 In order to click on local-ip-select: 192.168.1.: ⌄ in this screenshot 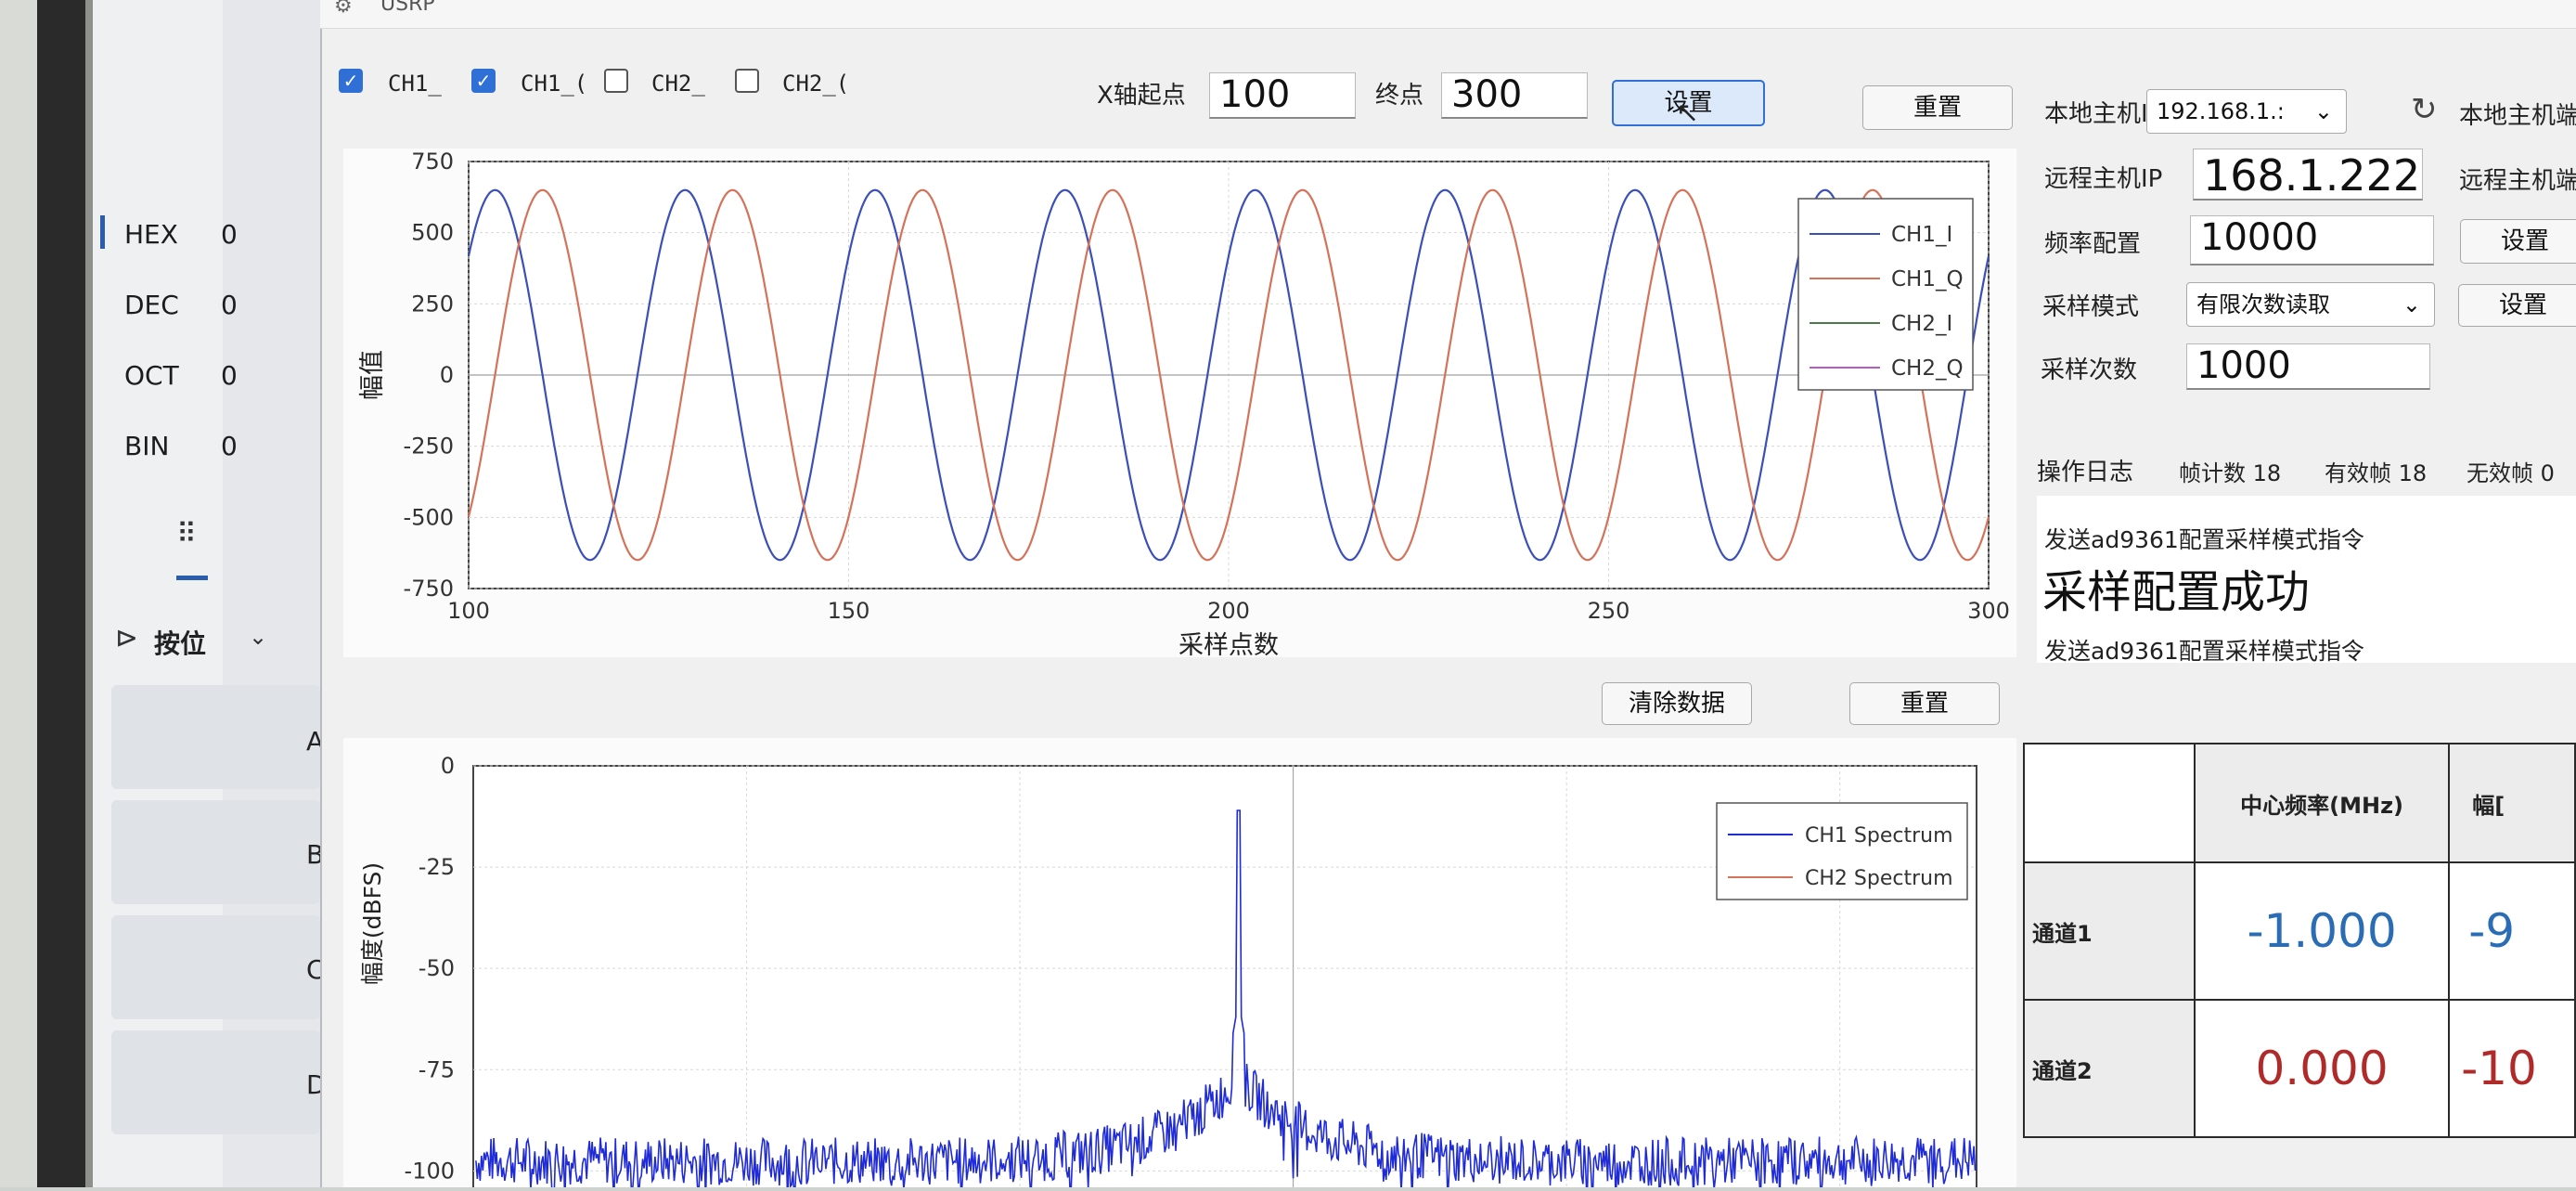, I will do `click(2246, 112)`.